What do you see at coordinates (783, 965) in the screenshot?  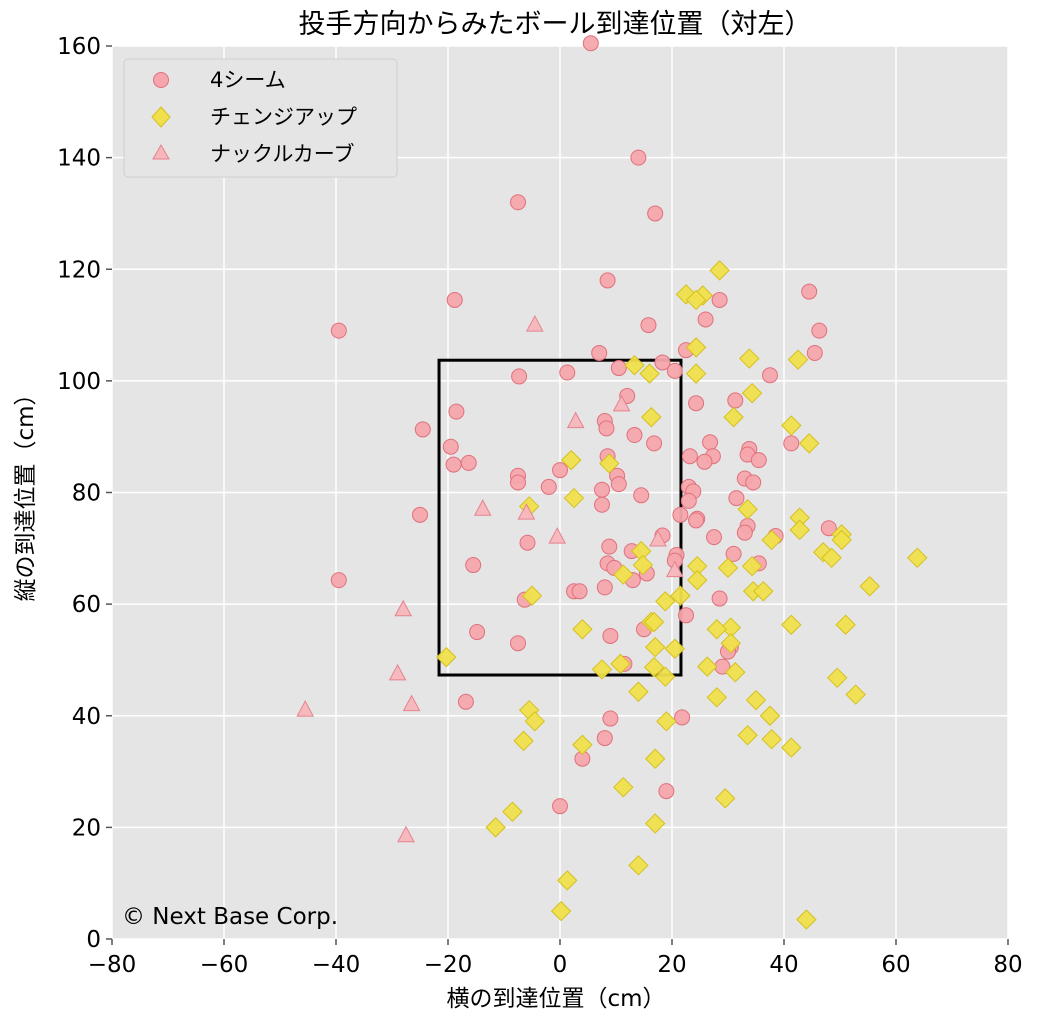 I see `x-tick-label: 40` at bounding box center [783, 965].